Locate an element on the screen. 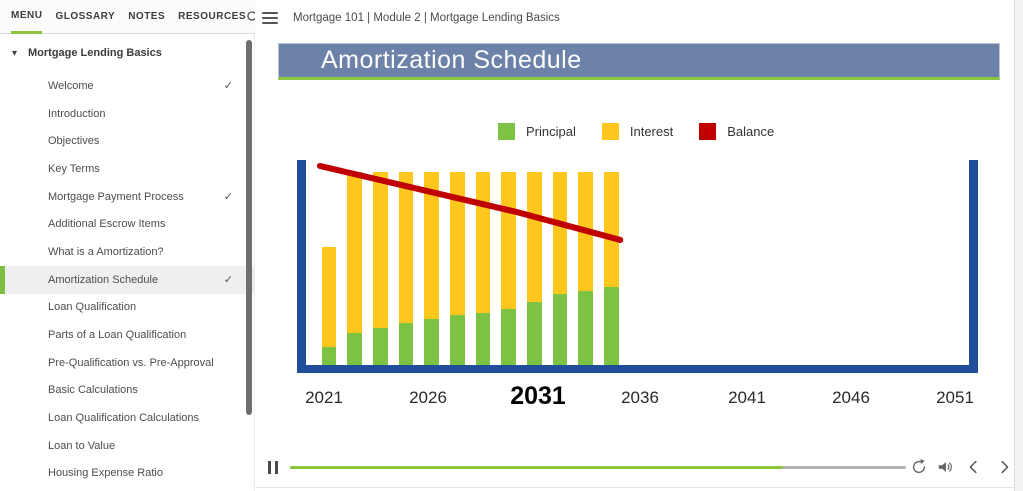  balance-line is located at coordinates (470, 202).